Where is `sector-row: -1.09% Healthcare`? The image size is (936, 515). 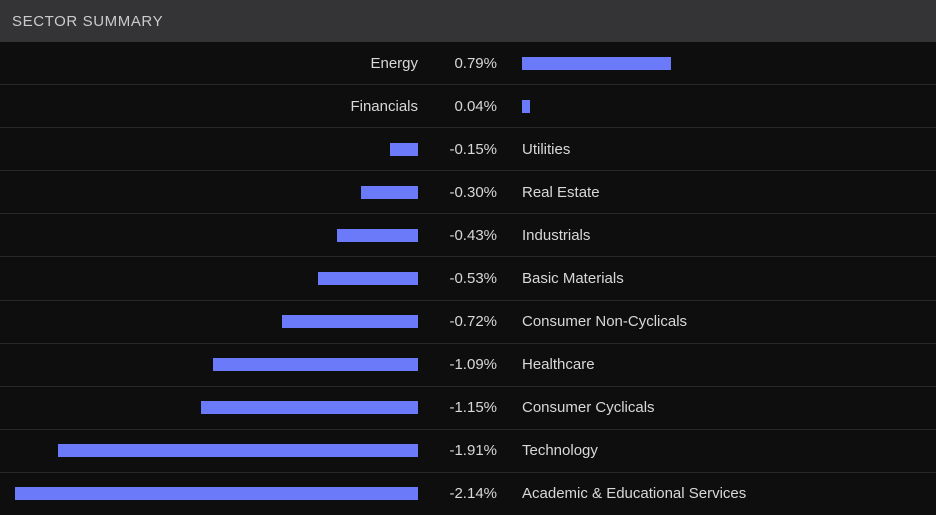 sector-row: -1.09% Healthcare is located at coordinates (468, 364).